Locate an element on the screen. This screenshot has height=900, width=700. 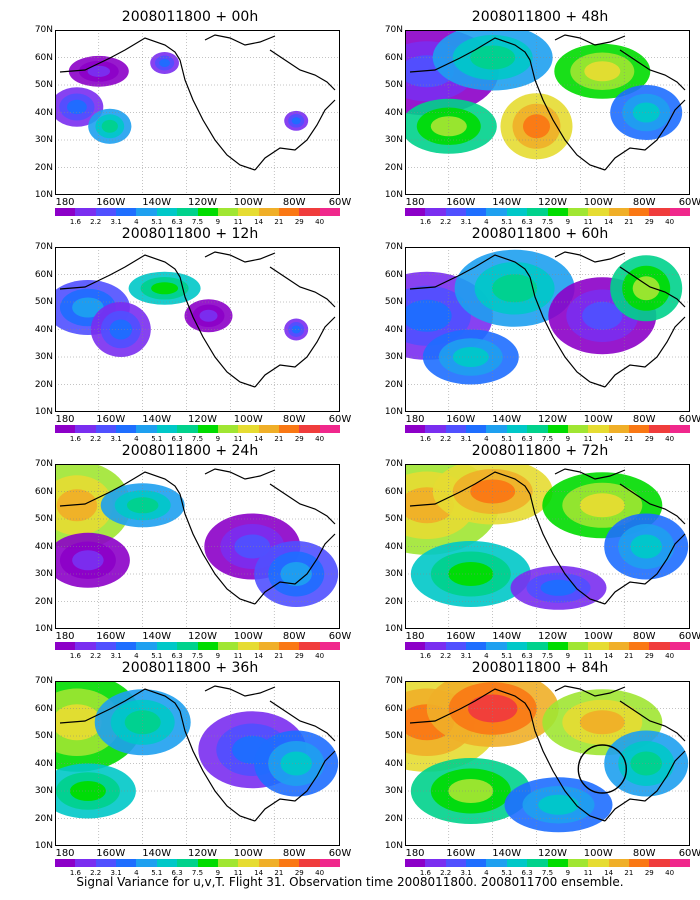
lon-label: 120W is located at coordinates (552, 419).